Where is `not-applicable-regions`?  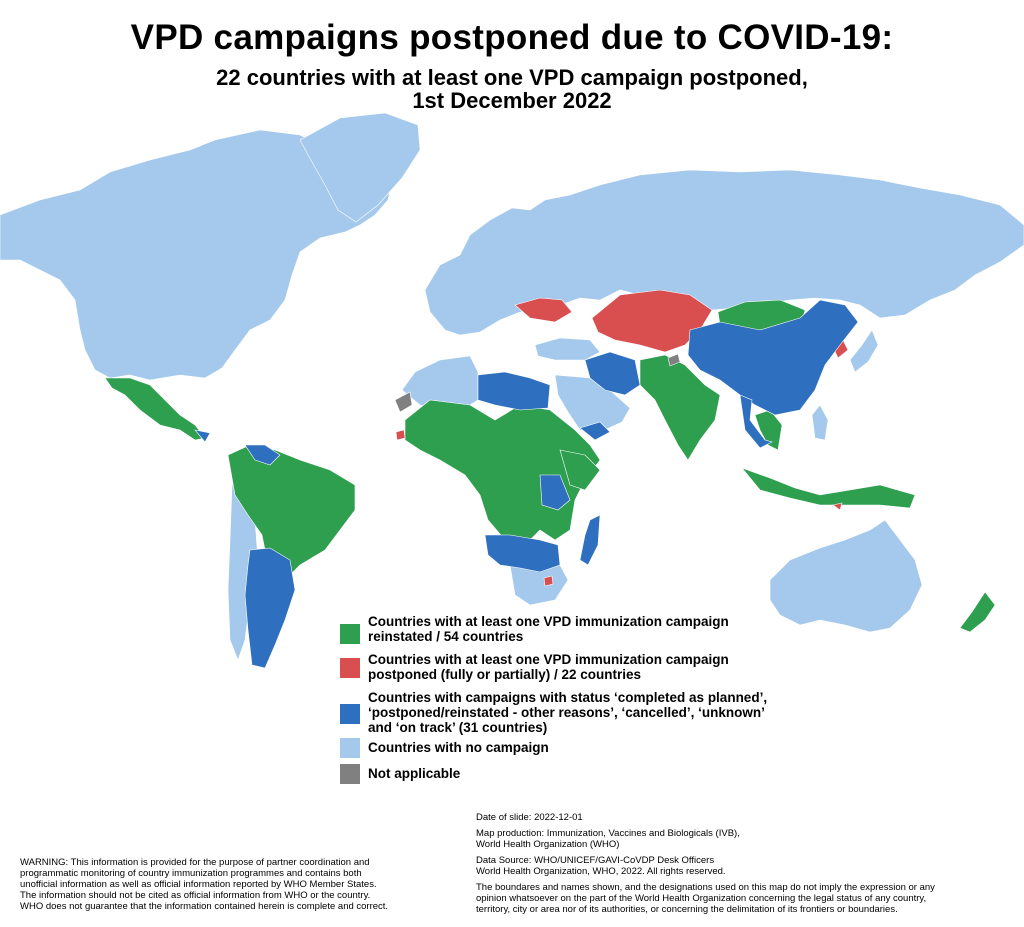
not-applicable-regions is located at coordinates (537, 383).